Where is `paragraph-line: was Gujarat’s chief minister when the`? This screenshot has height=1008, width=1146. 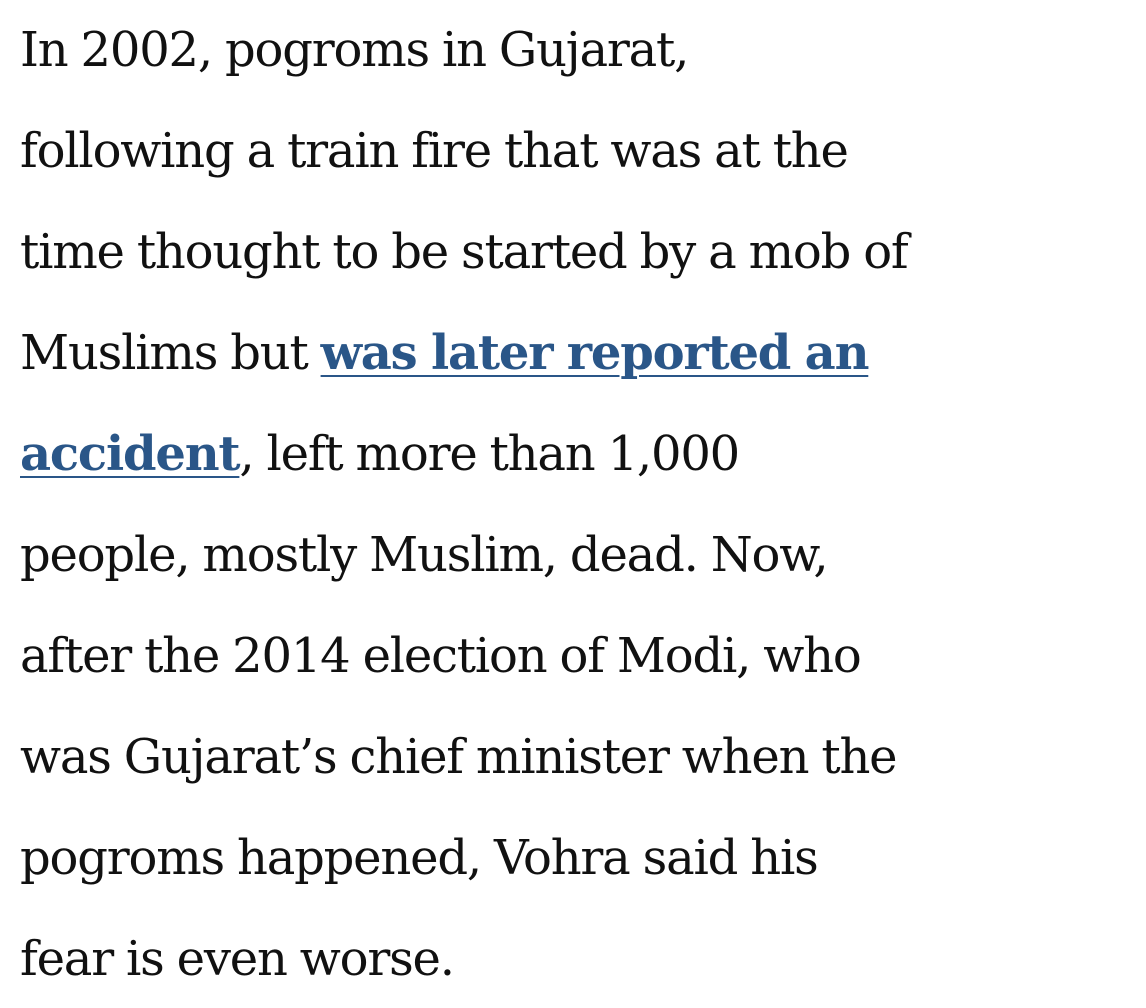
paragraph-line: was Gujarat’s chief minister when the is located at coordinates (459, 757).